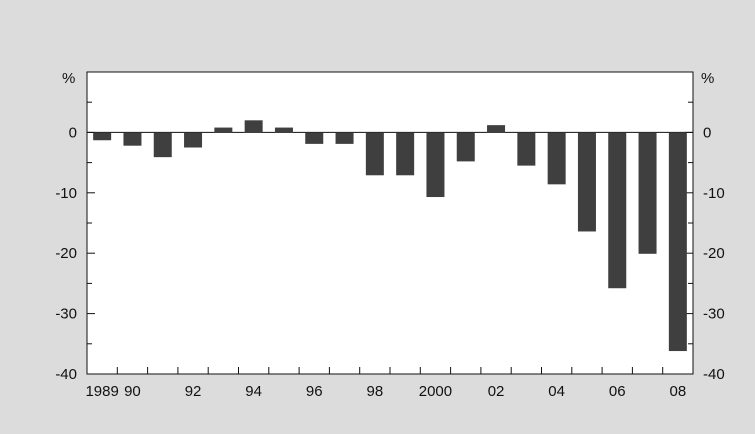  Describe the element at coordinates (66, 374) in the screenshot. I see `y-tick-label-left: -40` at that location.